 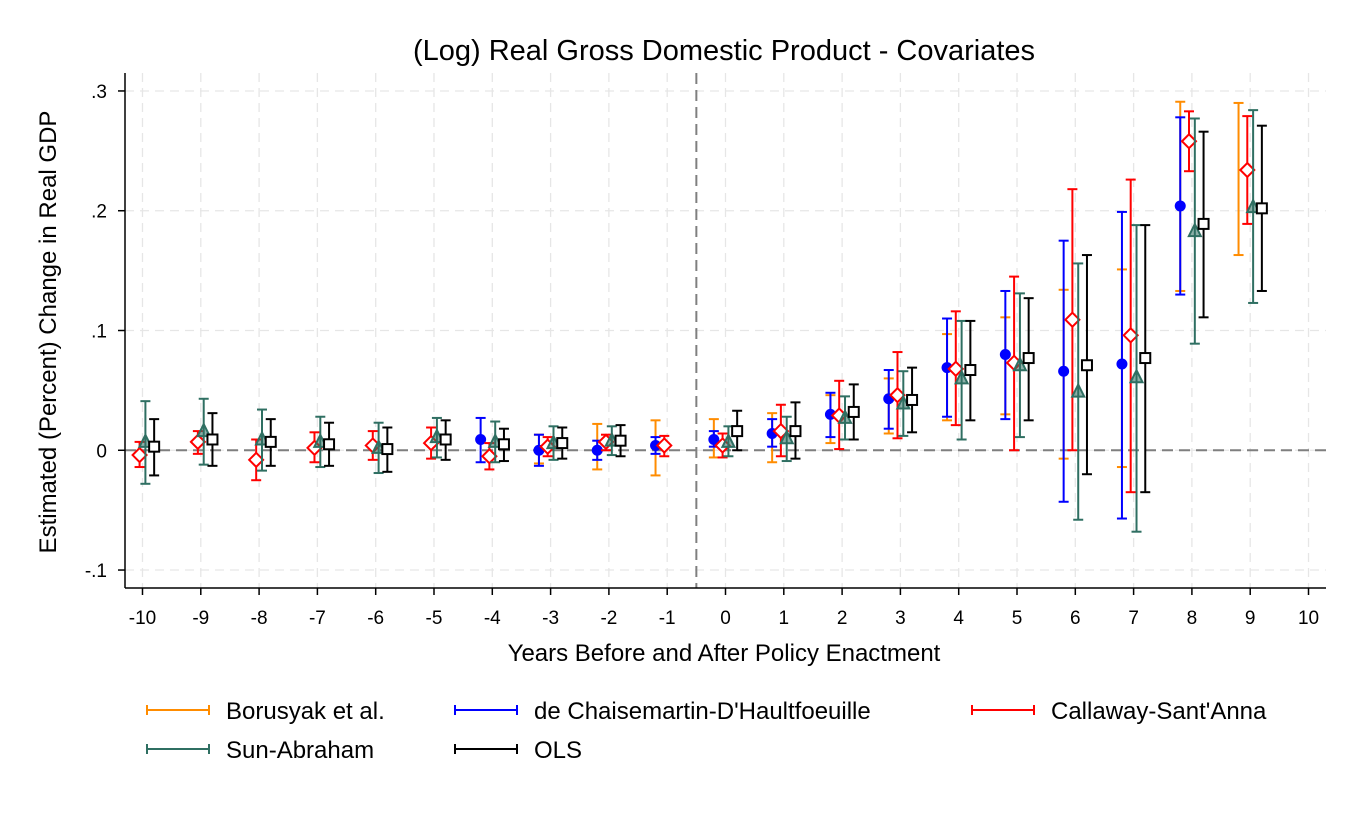 I want to click on legend-item: Callaway-Sant'Anna, so click(x=1119, y=711).